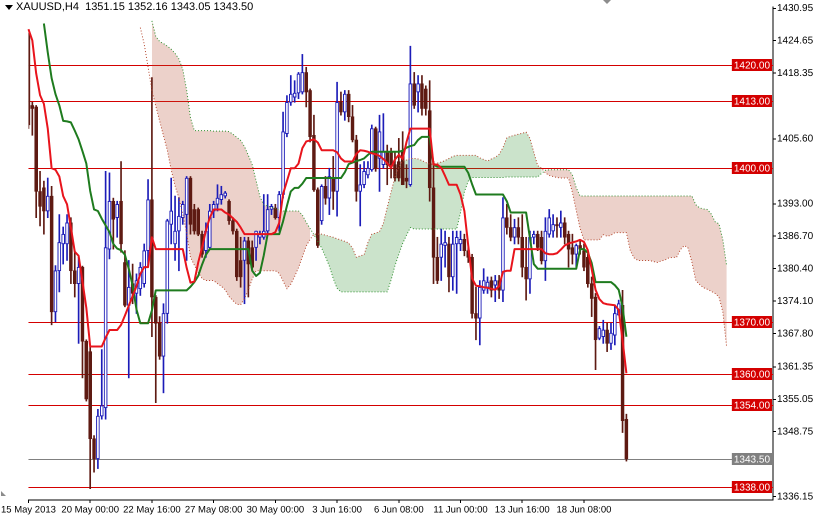 The height and width of the screenshot is (516, 814). Describe the element at coordinates (752, 322) in the screenshot. I see `ref-line-label: 1370.00` at that location.